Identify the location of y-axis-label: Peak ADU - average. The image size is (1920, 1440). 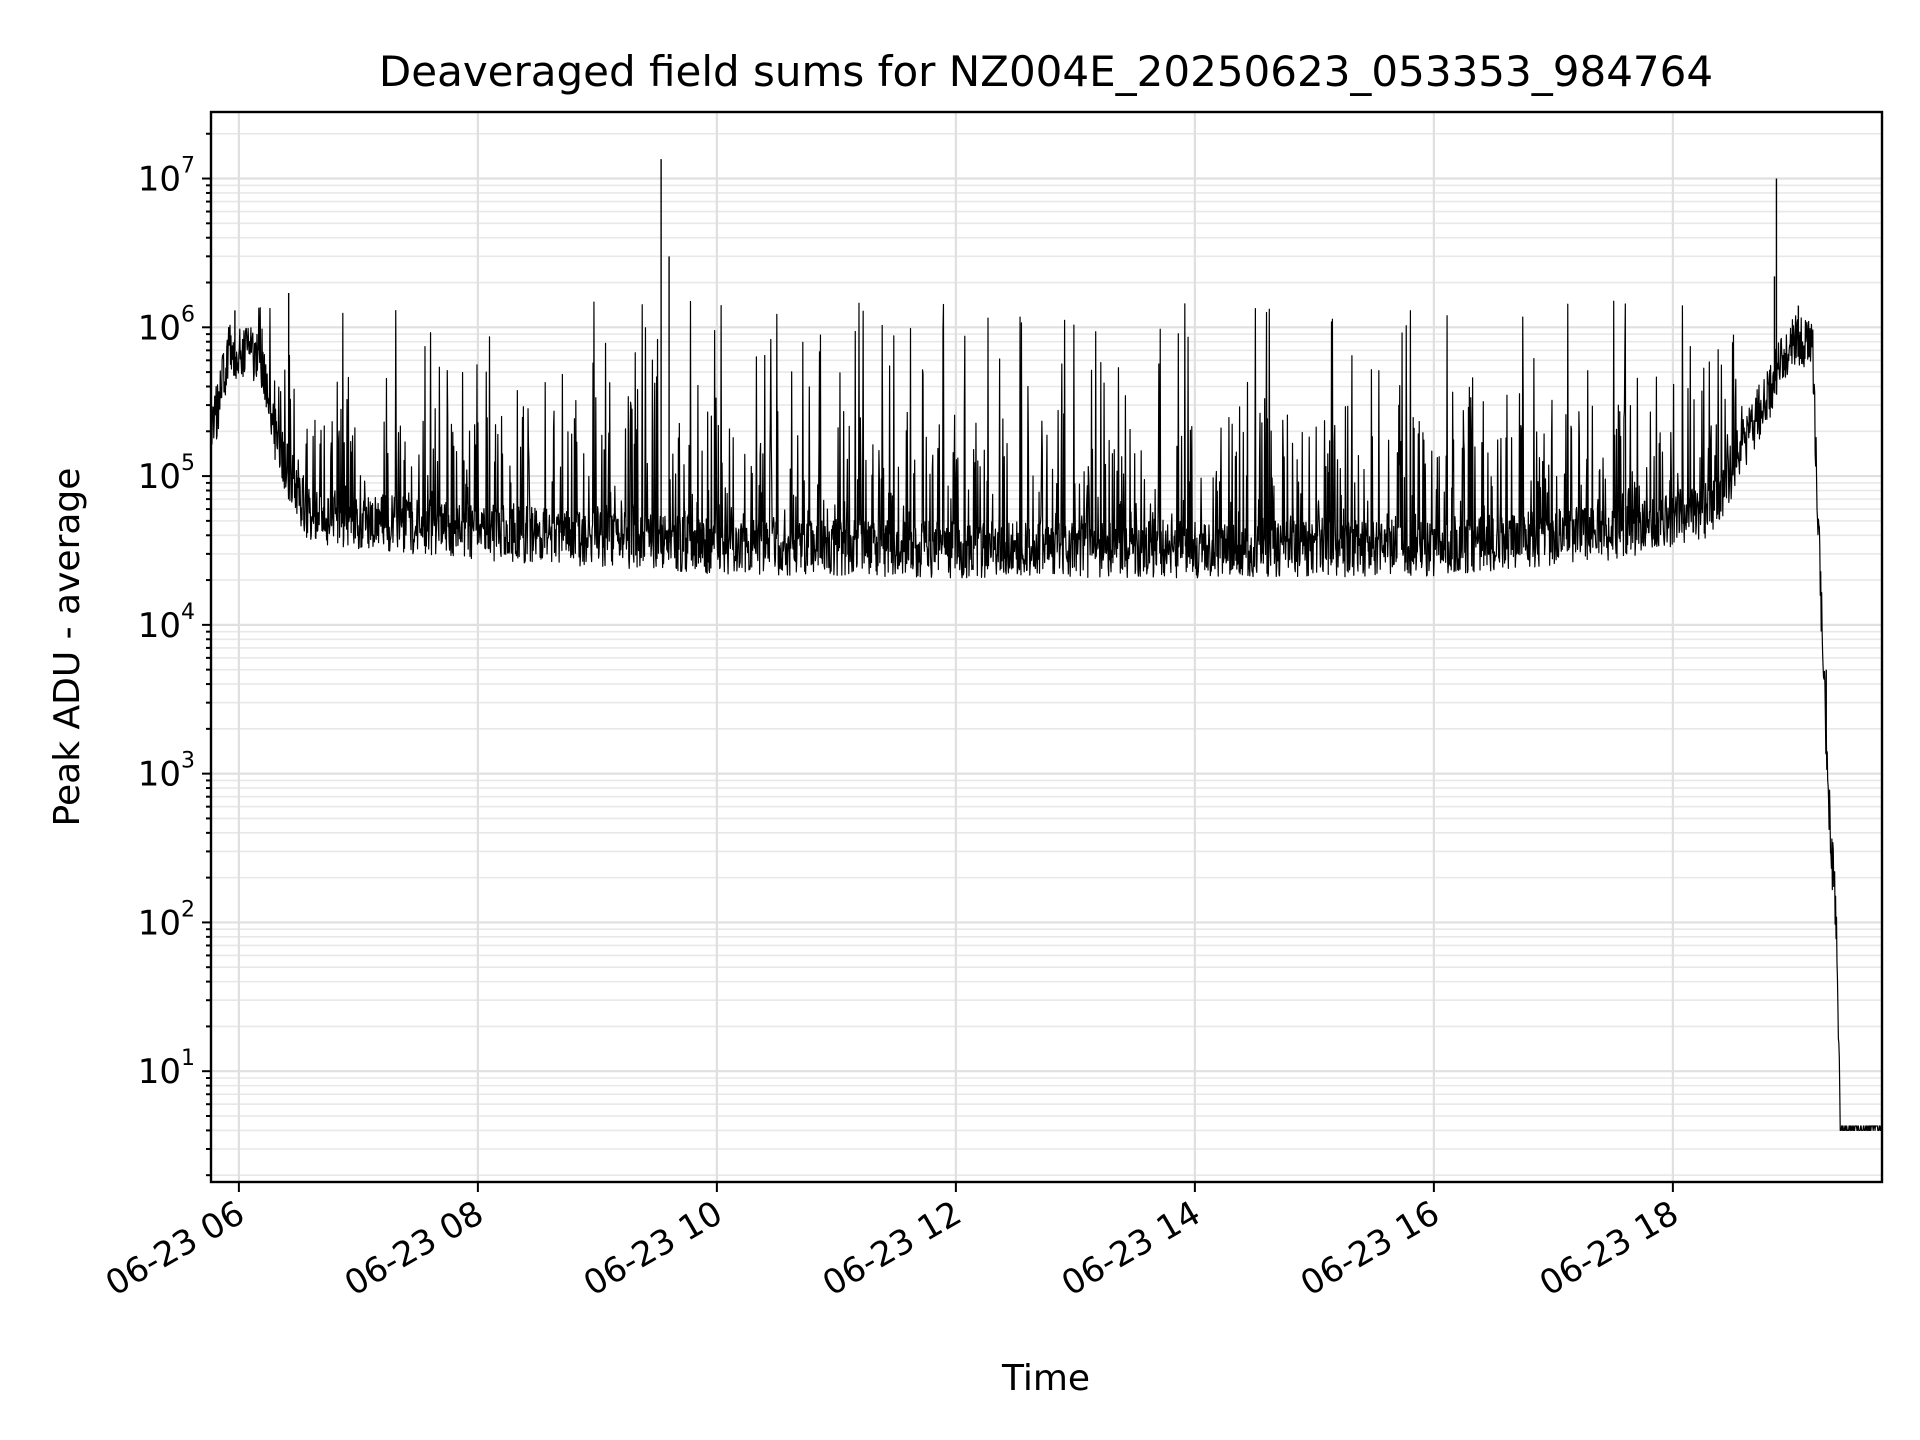
(67, 647).